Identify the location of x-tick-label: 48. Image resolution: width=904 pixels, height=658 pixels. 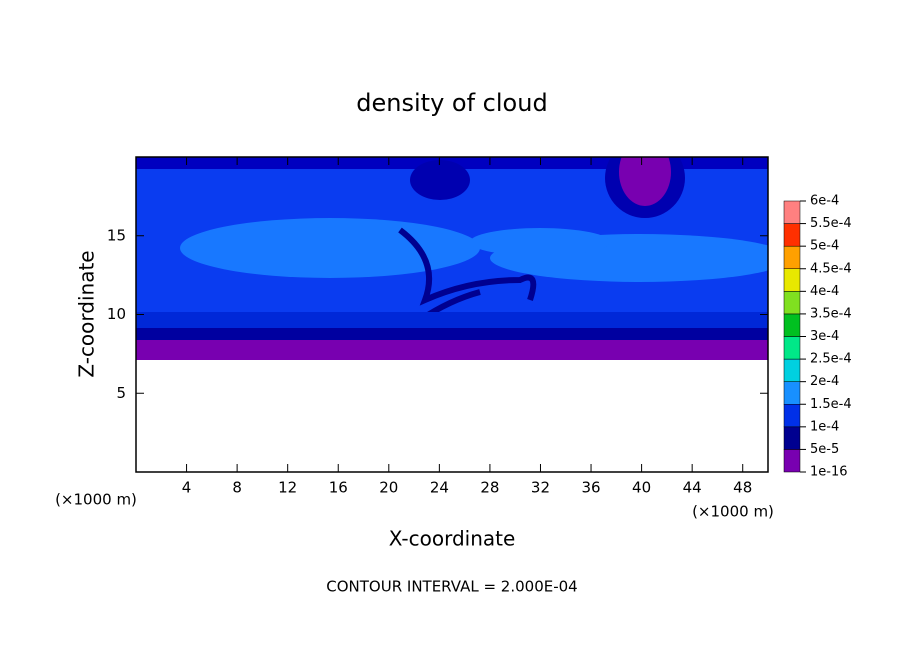
(742, 488).